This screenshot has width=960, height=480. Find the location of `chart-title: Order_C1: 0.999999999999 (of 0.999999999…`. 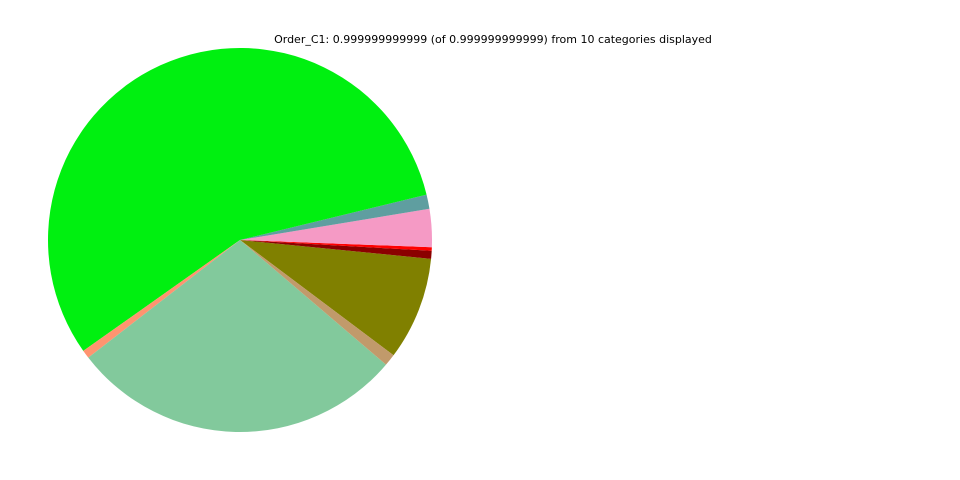

chart-title: Order_C1: 0.999999999999 (of 0.999999999… is located at coordinates (493, 39).